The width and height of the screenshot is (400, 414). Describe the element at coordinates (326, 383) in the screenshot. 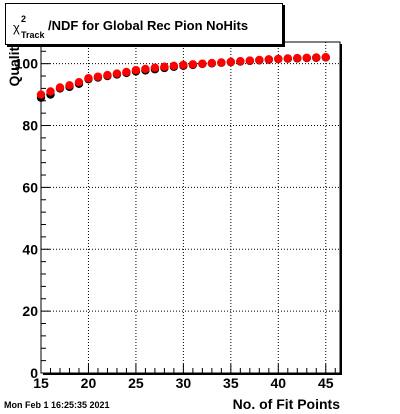

I see `x-tick-label: 45` at that location.